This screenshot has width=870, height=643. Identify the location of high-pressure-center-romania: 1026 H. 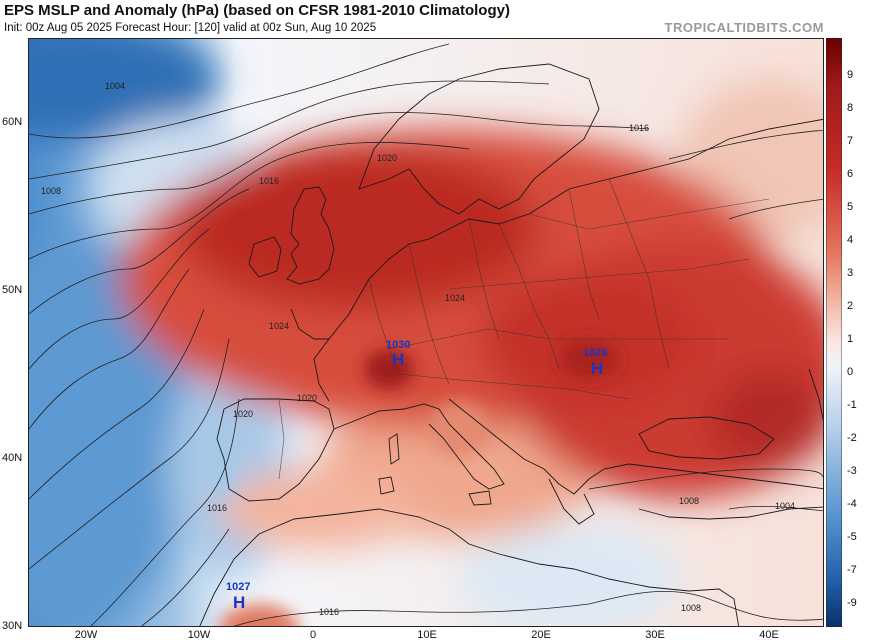
(595, 362).